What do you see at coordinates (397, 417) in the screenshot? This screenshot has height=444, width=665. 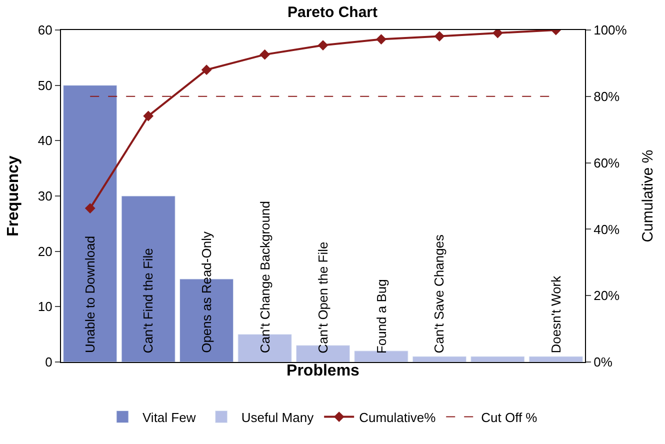 I see `legend-label: Cumulative%` at bounding box center [397, 417].